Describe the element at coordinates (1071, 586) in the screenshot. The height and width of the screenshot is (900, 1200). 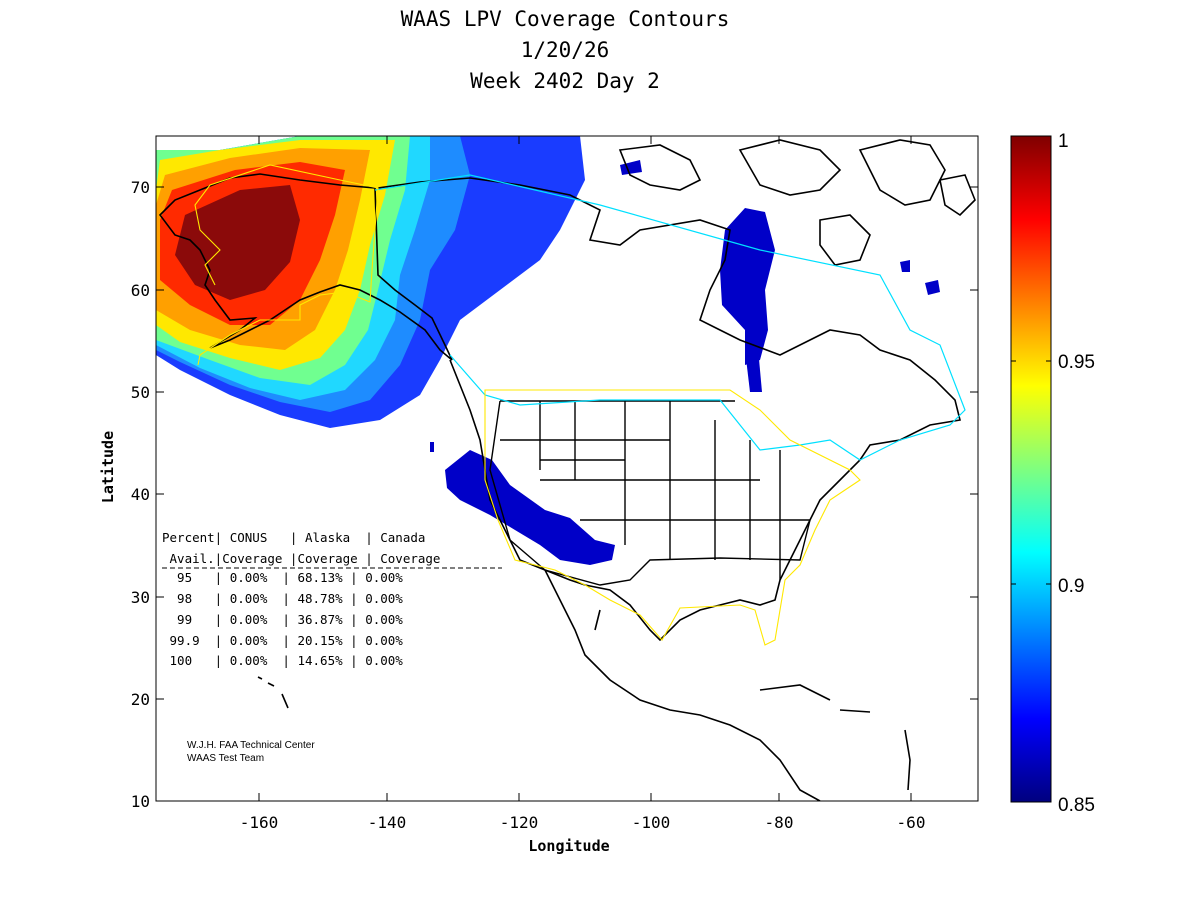
I see `colorbar-tick-label: 0.9` at that location.